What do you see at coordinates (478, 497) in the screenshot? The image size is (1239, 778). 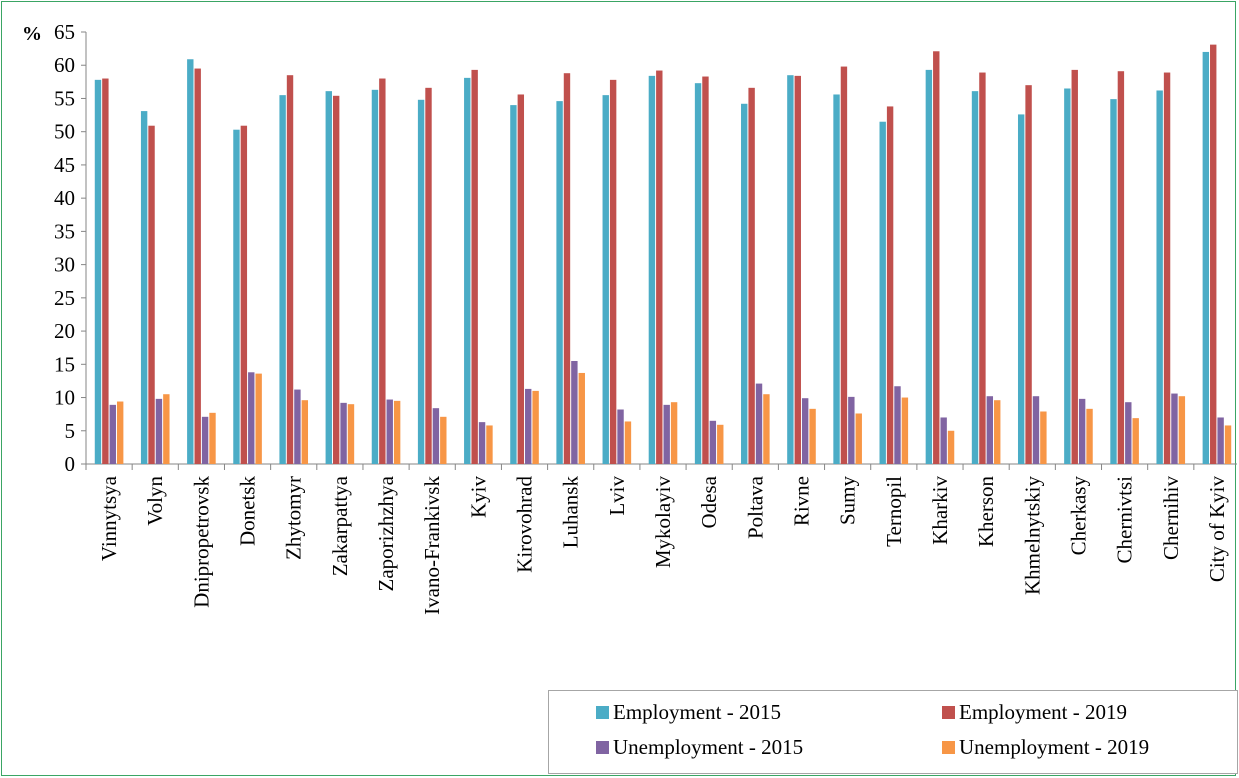 I see `x-tick-label: Kyiv` at bounding box center [478, 497].